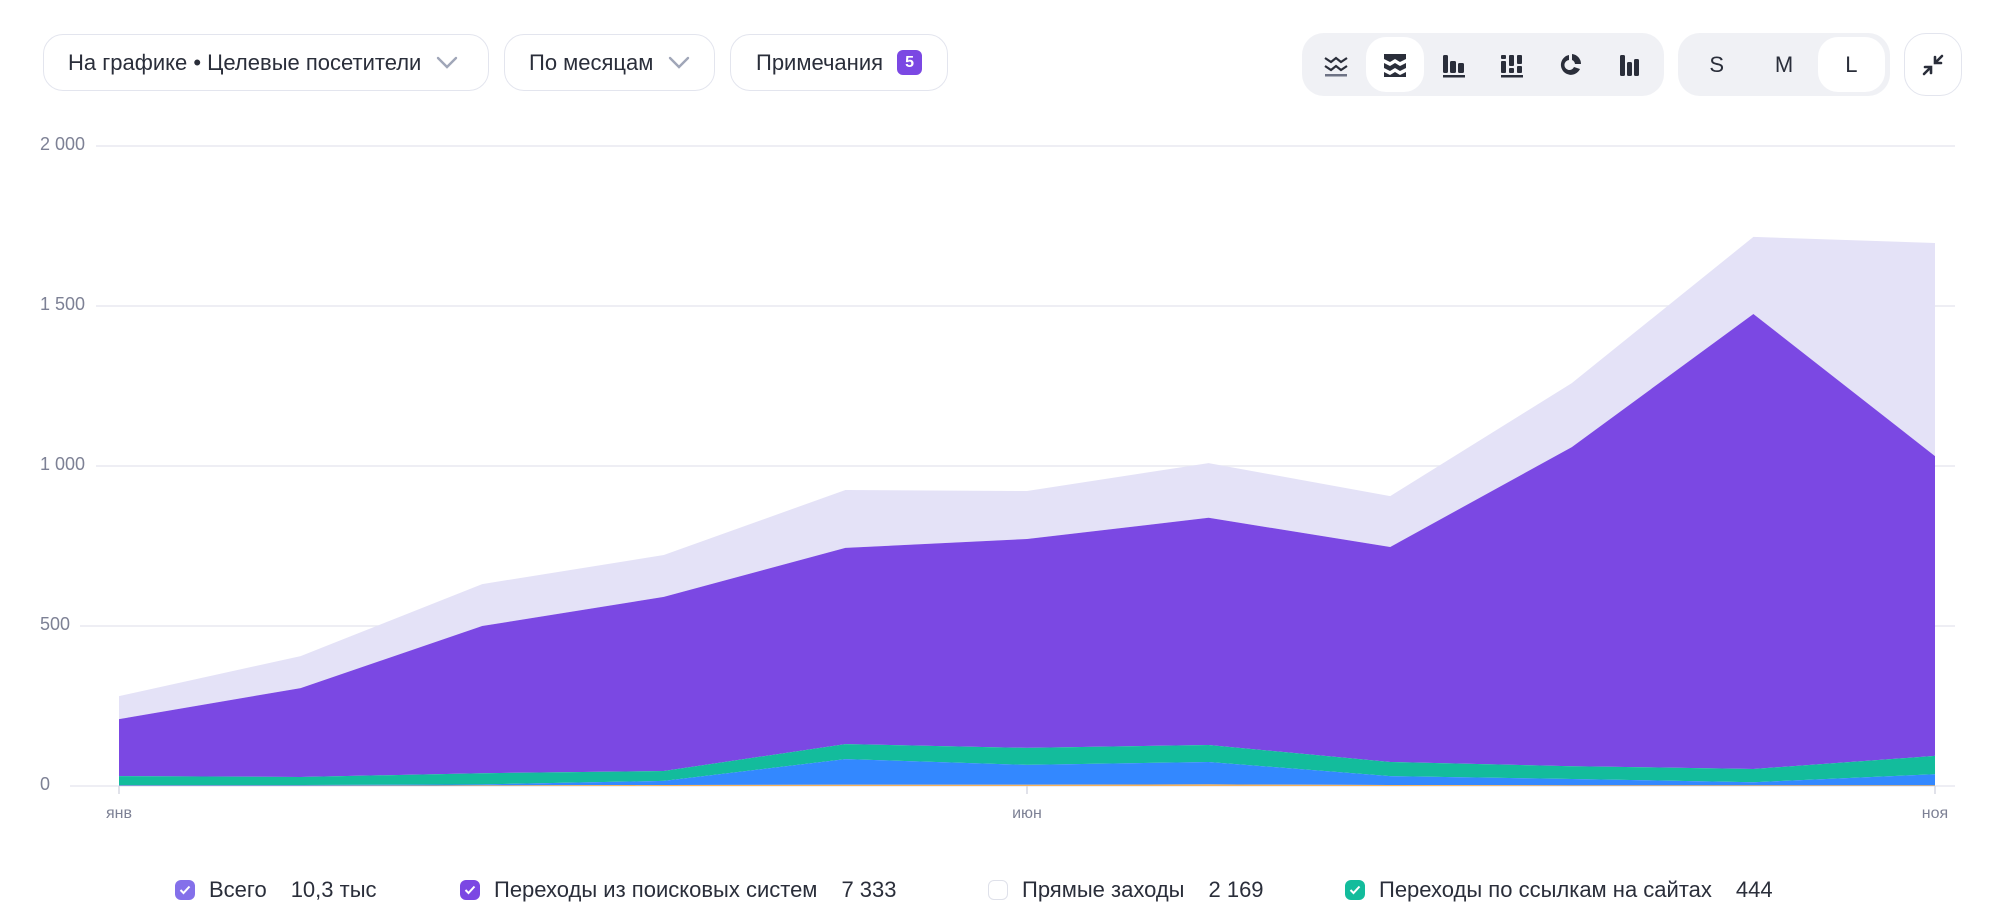 This screenshot has height=922, width=1999. I want to click on collapse-icon, so click(1933, 64).